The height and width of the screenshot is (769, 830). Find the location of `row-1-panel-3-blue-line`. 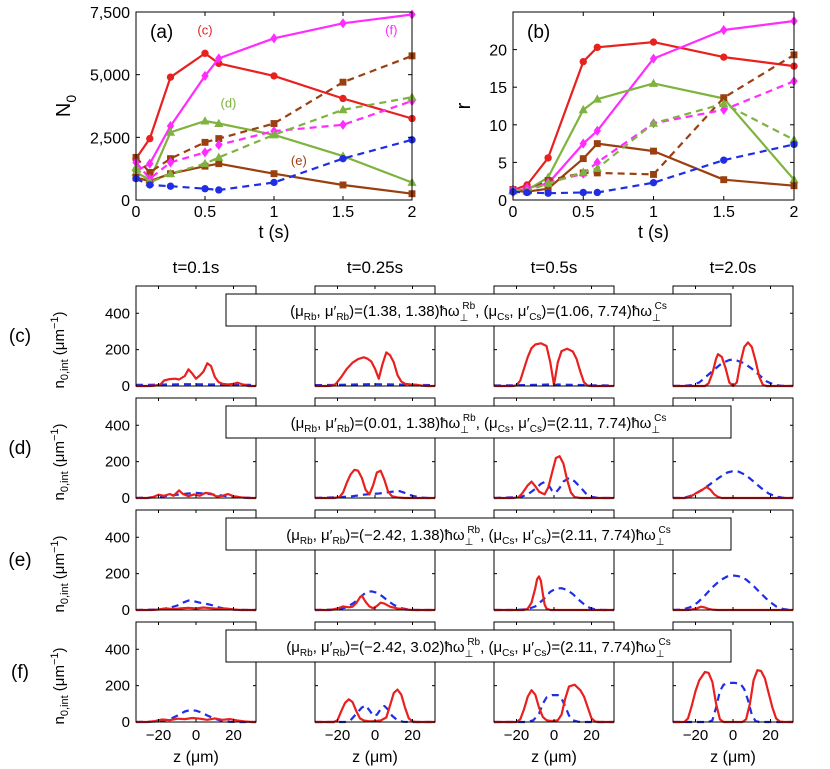

row-1-panel-3-blue-line is located at coordinates (733, 485).